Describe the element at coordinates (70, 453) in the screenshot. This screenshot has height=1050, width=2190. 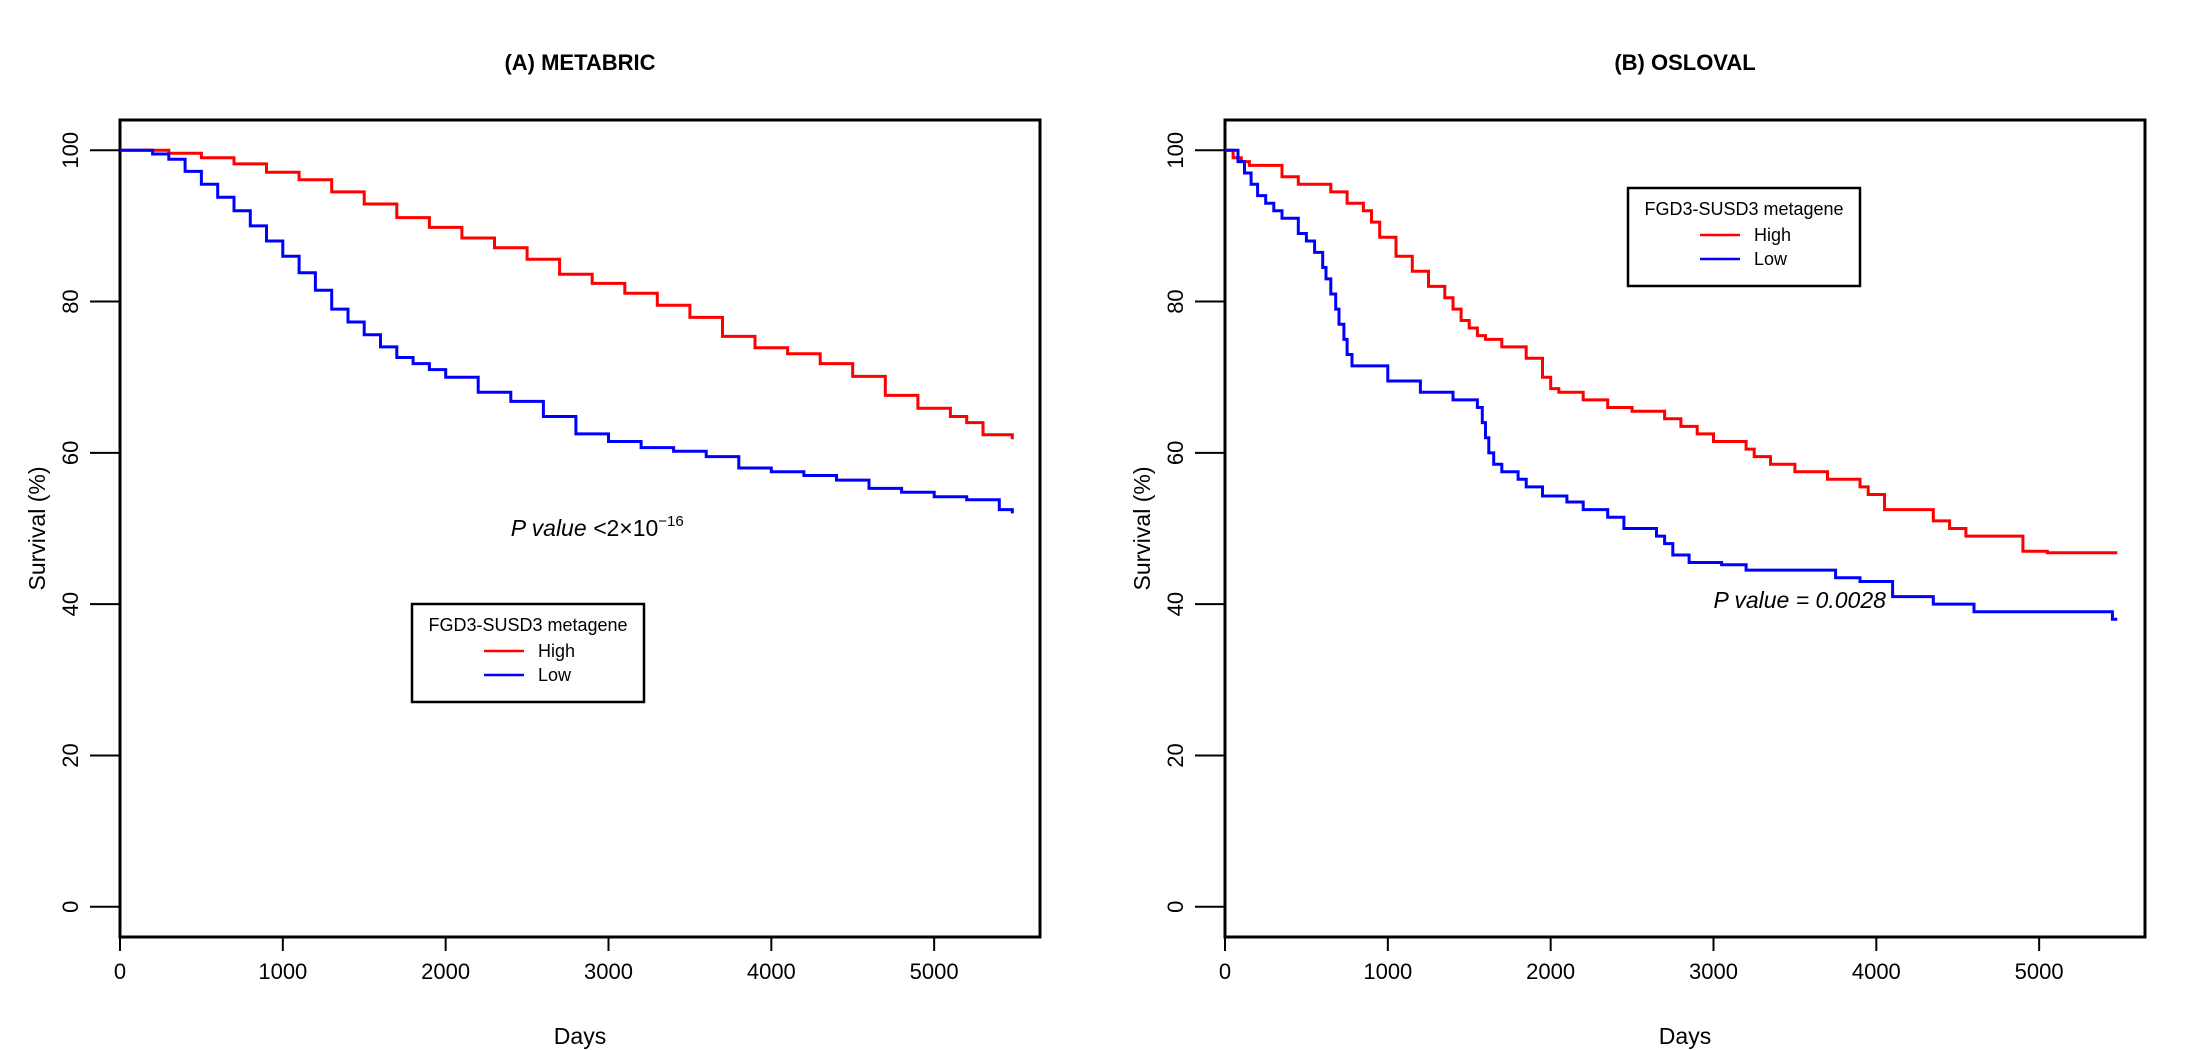
I see `panel-a-y-tick-label: 60` at that location.